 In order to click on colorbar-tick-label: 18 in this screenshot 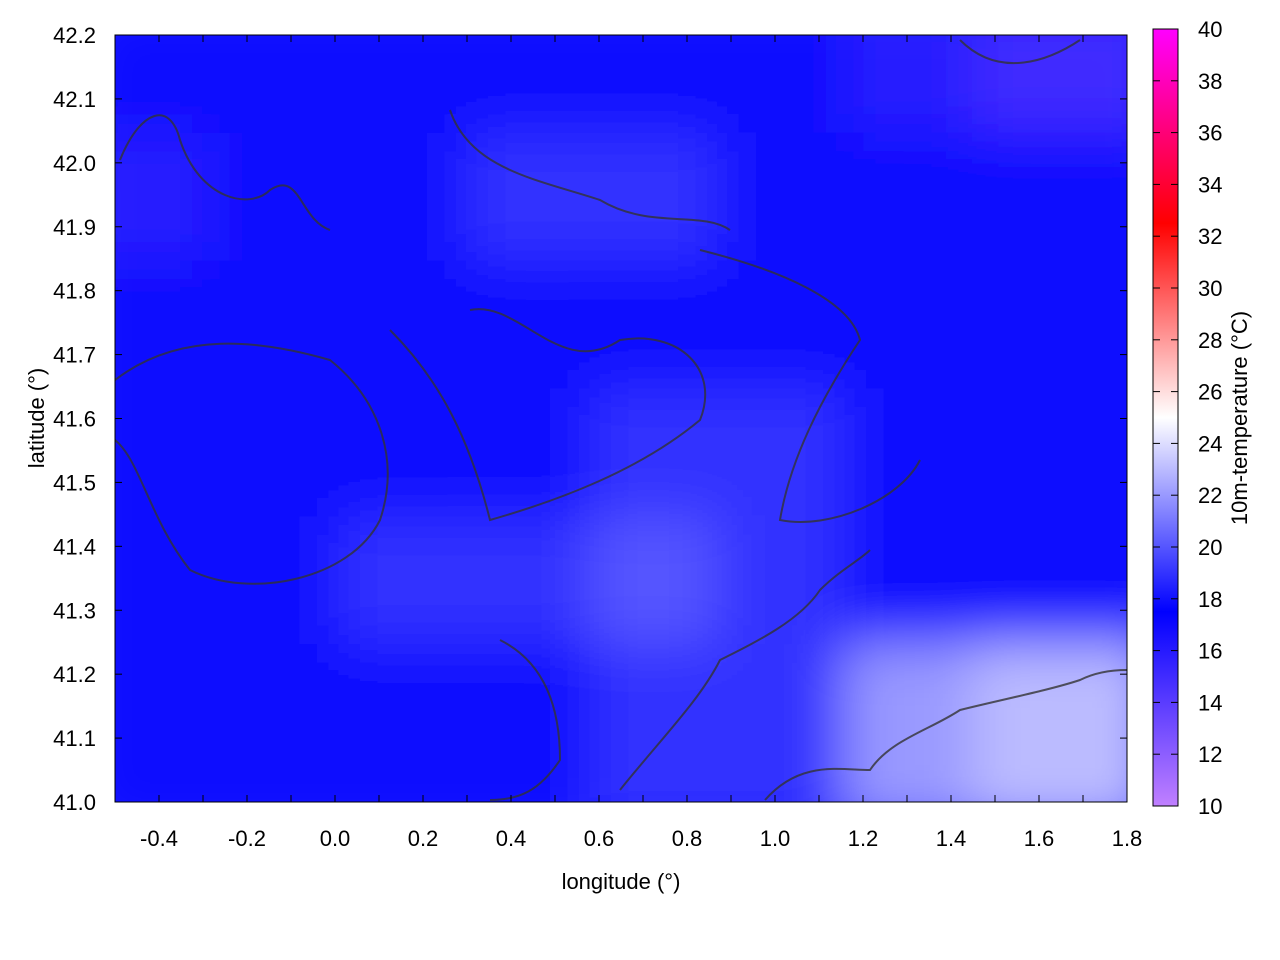, I will do `click(1210, 599)`.